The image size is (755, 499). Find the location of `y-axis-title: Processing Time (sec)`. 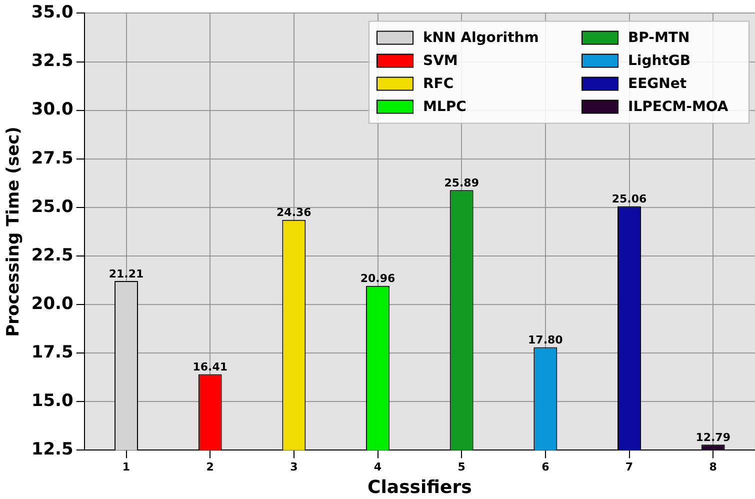

y-axis-title: Processing Time (sec) is located at coordinates (14, 231).